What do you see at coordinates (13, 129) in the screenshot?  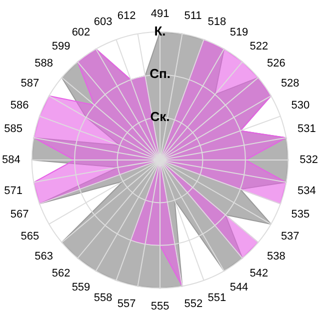 I see `spoke-label: 585` at bounding box center [13, 129].